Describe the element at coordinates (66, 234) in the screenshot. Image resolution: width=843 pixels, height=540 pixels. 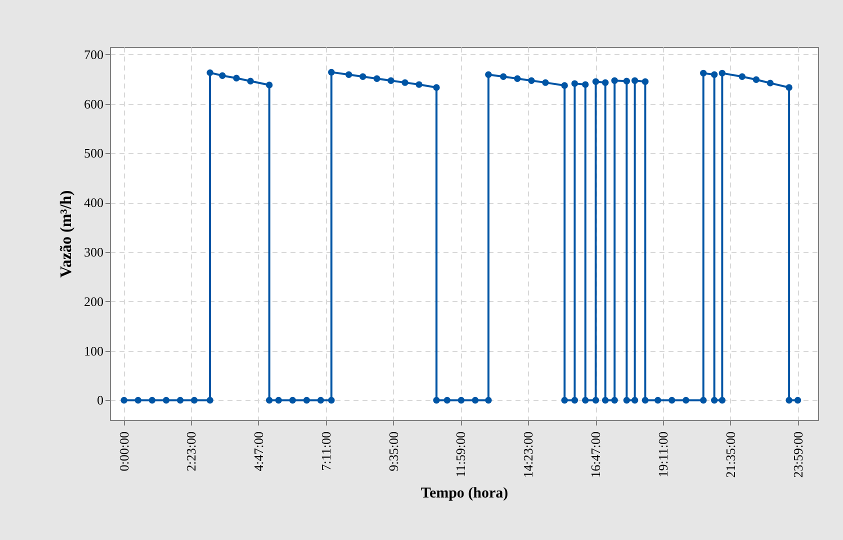
I see `y-axis-title: Vazão (m³/h)` at that location.